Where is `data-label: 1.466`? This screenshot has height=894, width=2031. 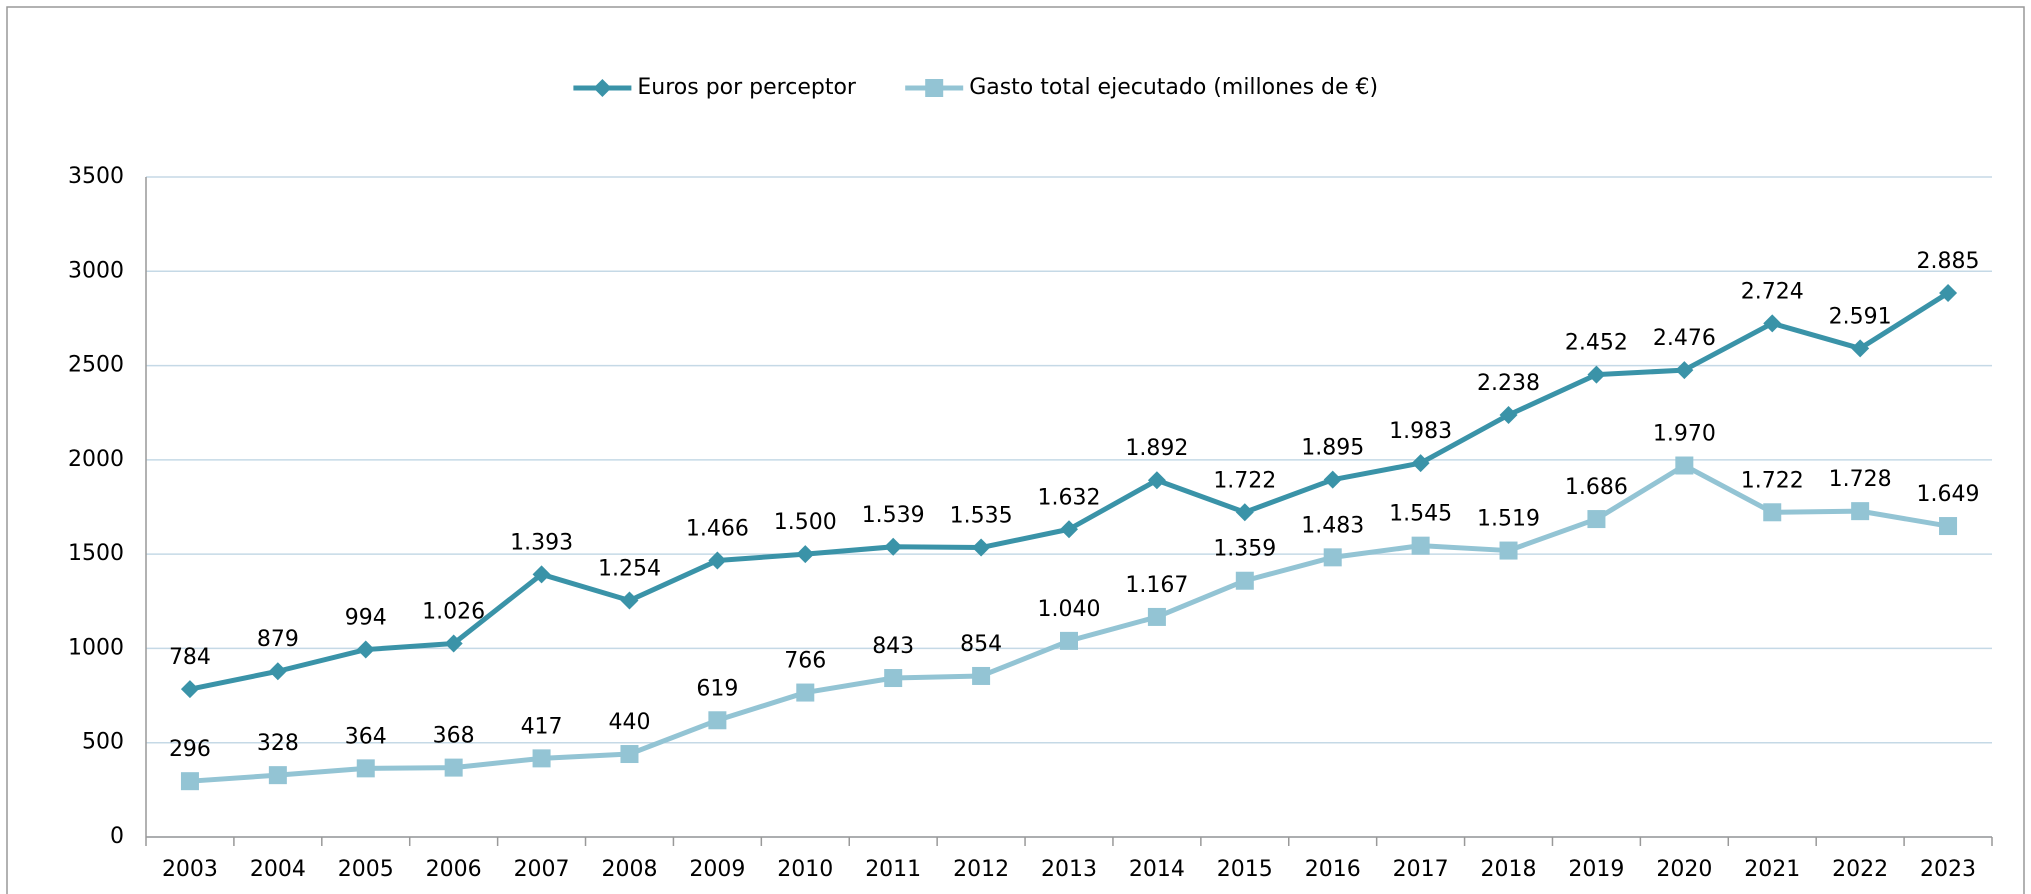 data-label: 1.466 is located at coordinates (717, 529).